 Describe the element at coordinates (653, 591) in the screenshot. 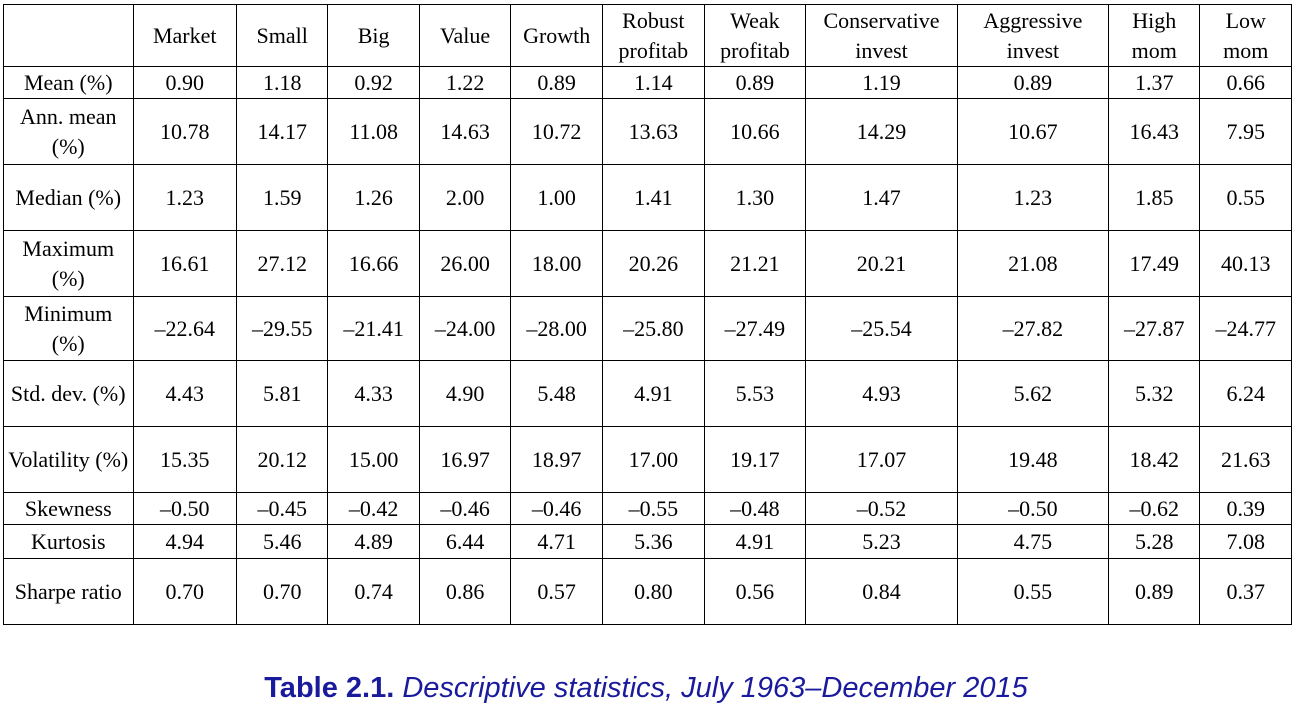

I see `table-cell: 0.80` at that location.